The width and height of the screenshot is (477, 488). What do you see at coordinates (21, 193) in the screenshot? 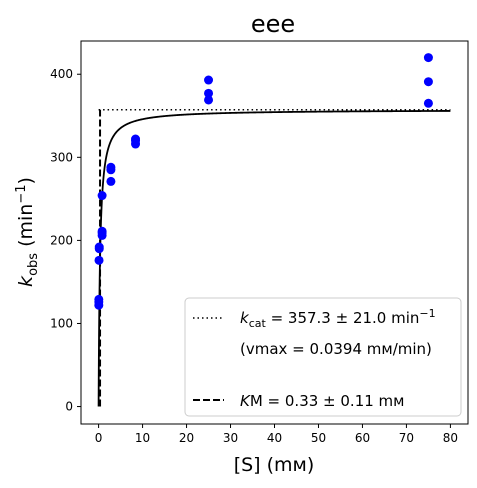
I see `y-axis-label-unit-sup: −1` at bounding box center [21, 193].